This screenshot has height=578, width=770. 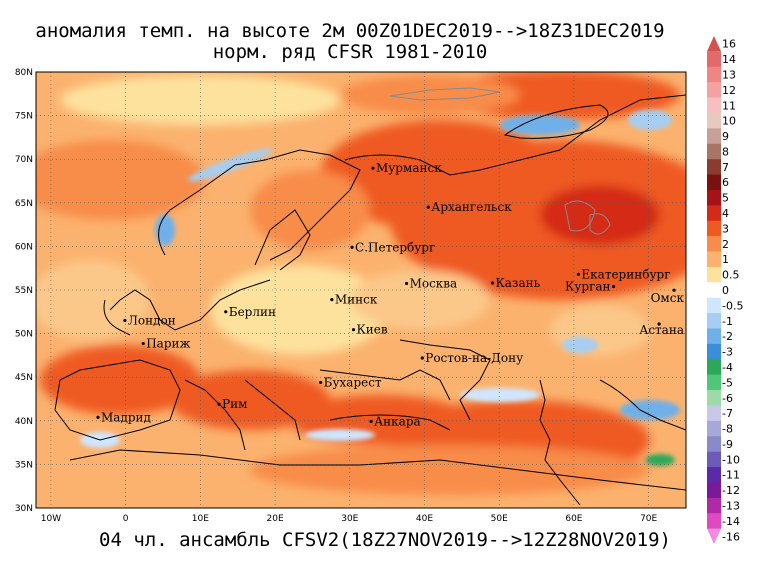 What do you see at coordinates (727, 352) in the screenshot?
I see `colorbar-label: -3` at bounding box center [727, 352].